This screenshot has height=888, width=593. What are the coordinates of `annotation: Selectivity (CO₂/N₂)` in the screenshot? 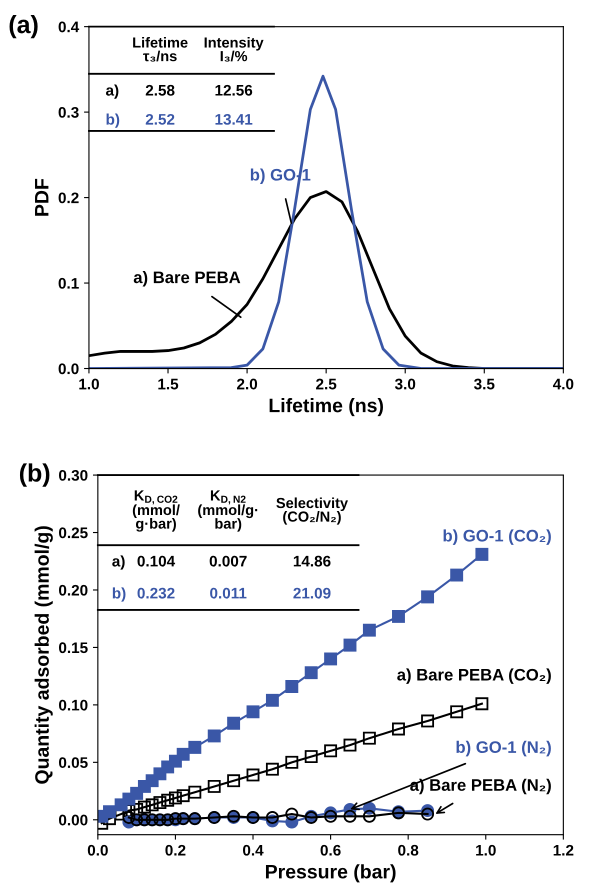 It's located at (312, 511).